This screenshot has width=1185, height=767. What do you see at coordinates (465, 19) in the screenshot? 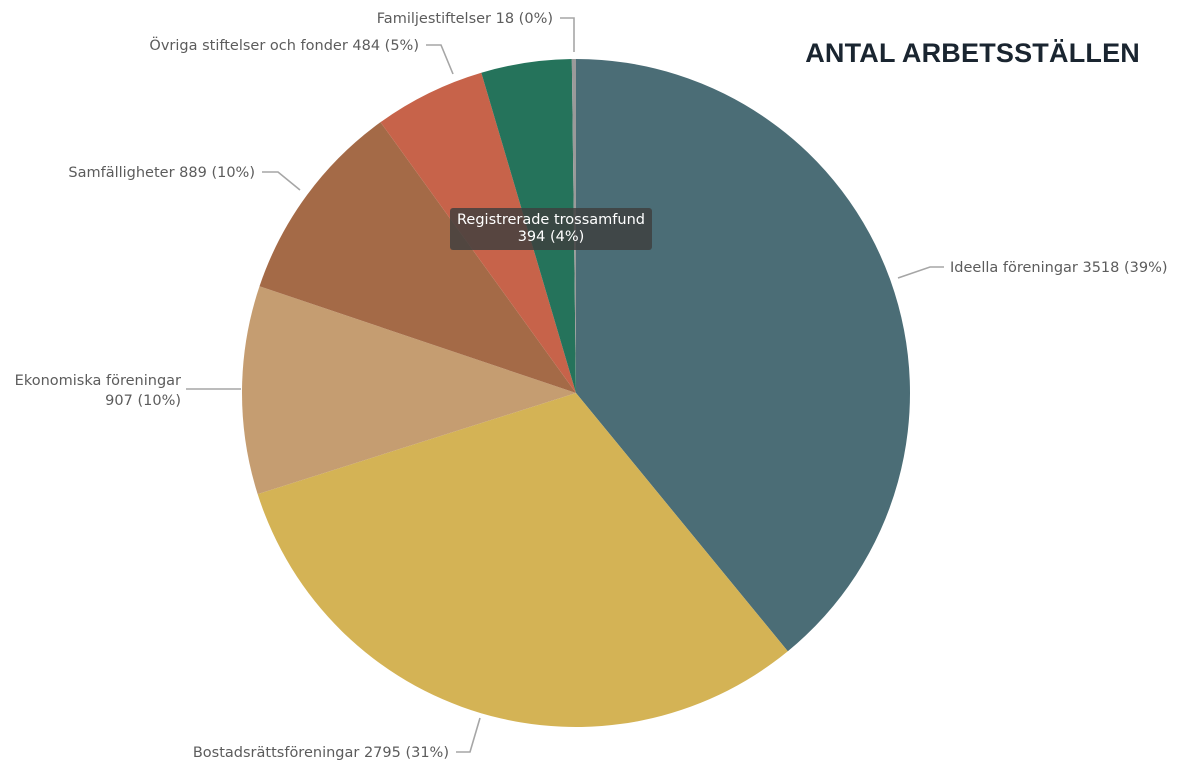
I see `slice-label: Familjestiftelser 18 (0%)` at bounding box center [465, 19].